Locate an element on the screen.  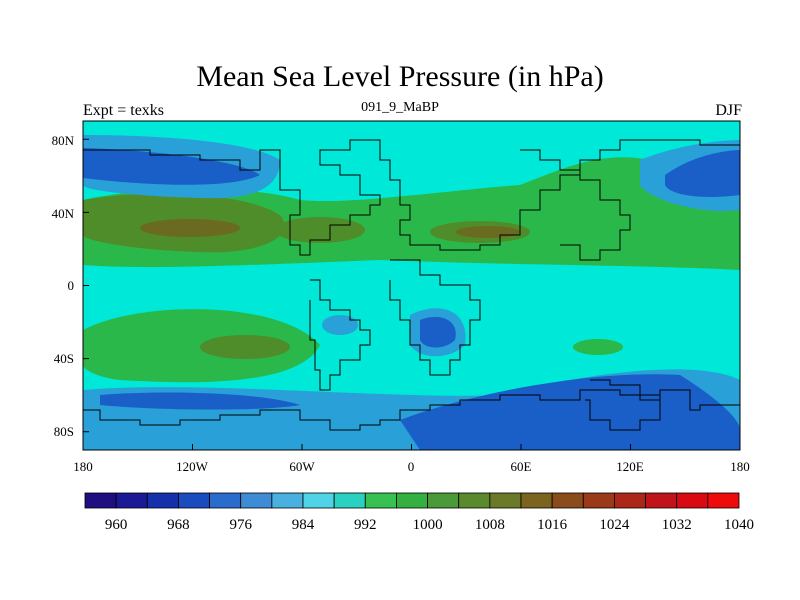
colorbar-label: 1008 is located at coordinates (489, 525).